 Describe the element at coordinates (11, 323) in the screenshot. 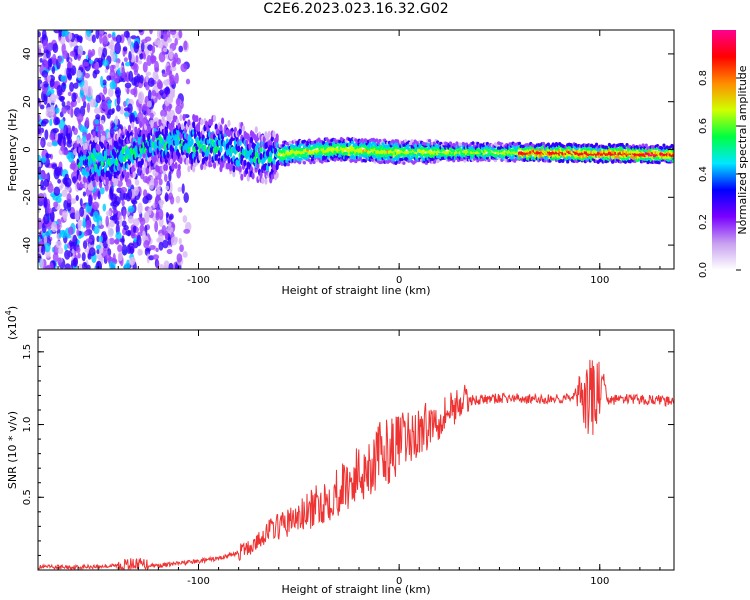

I see `snr-scale-note: (x104)` at that location.